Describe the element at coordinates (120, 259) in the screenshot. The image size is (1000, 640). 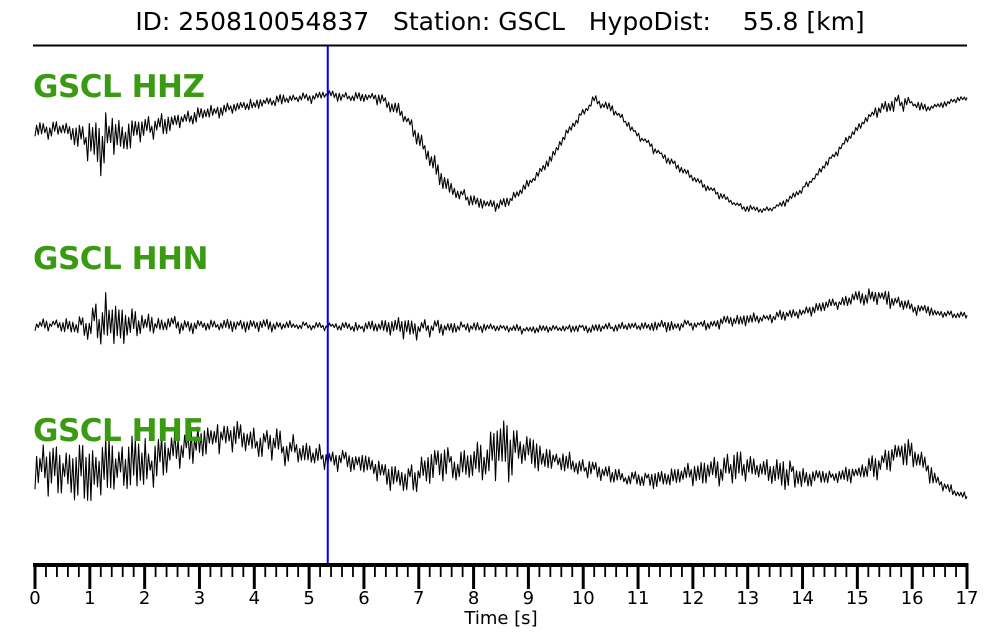
I see `trace-label-hhn: GSCL HHN` at that location.